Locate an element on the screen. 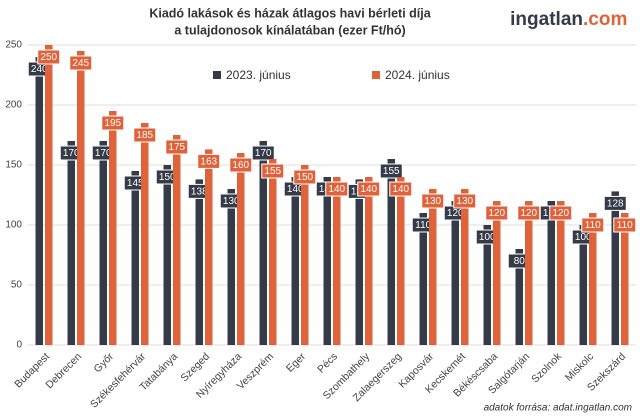 This screenshot has width=640, height=417. chart-title: a tulajdonosok kínálatában (ezer Ft/hó) is located at coordinates (289, 30).